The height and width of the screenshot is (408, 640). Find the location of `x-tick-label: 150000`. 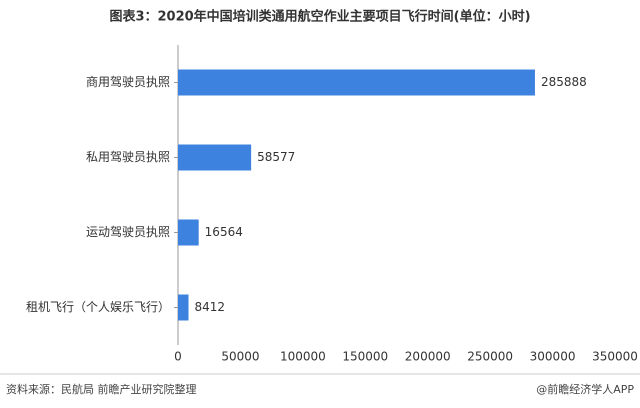

x-tick-label: 150000 is located at coordinates (365, 357).